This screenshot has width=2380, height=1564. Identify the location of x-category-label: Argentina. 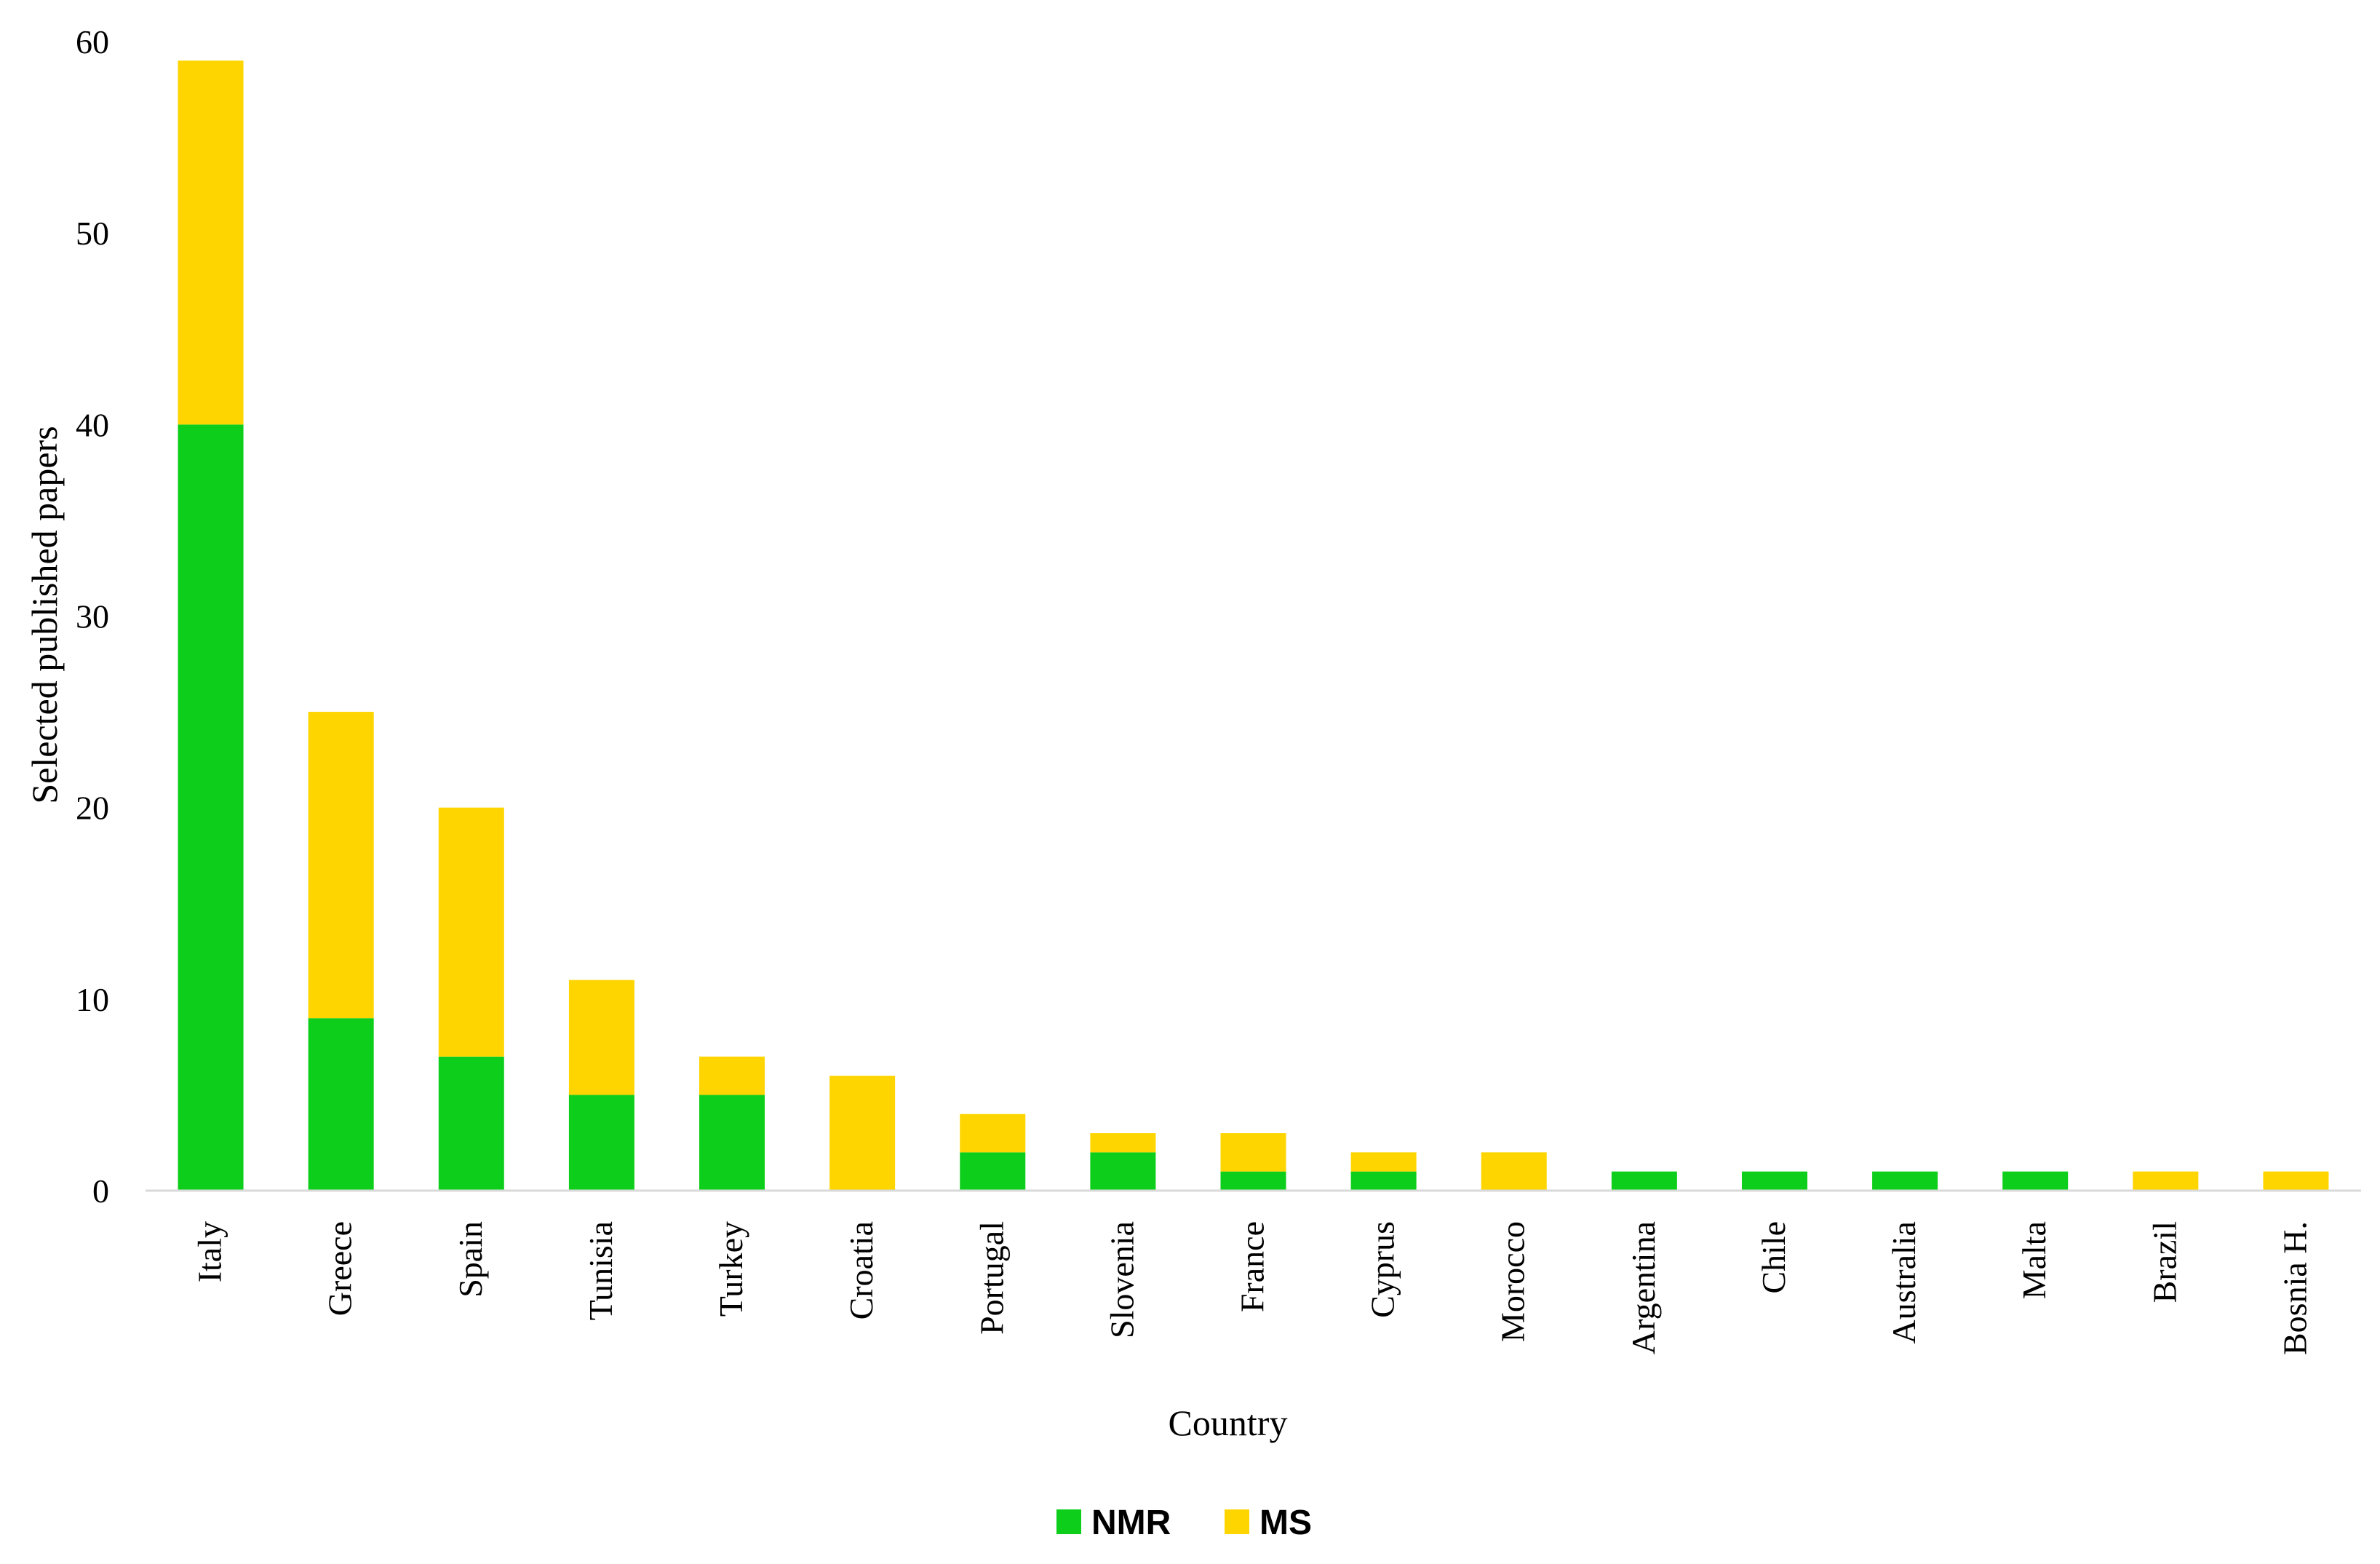
(1643, 1288).